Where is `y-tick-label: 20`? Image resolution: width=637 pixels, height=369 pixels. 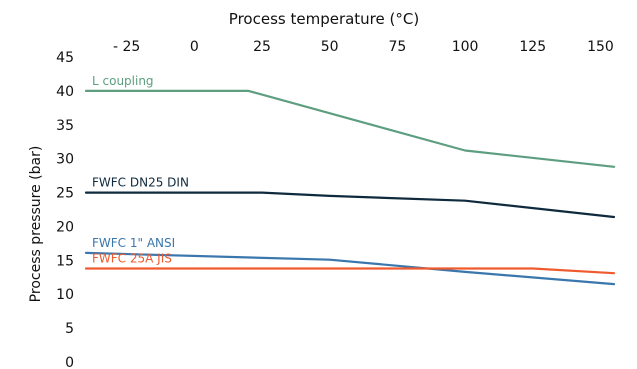 y-tick-label: 20 is located at coordinates (65, 227).